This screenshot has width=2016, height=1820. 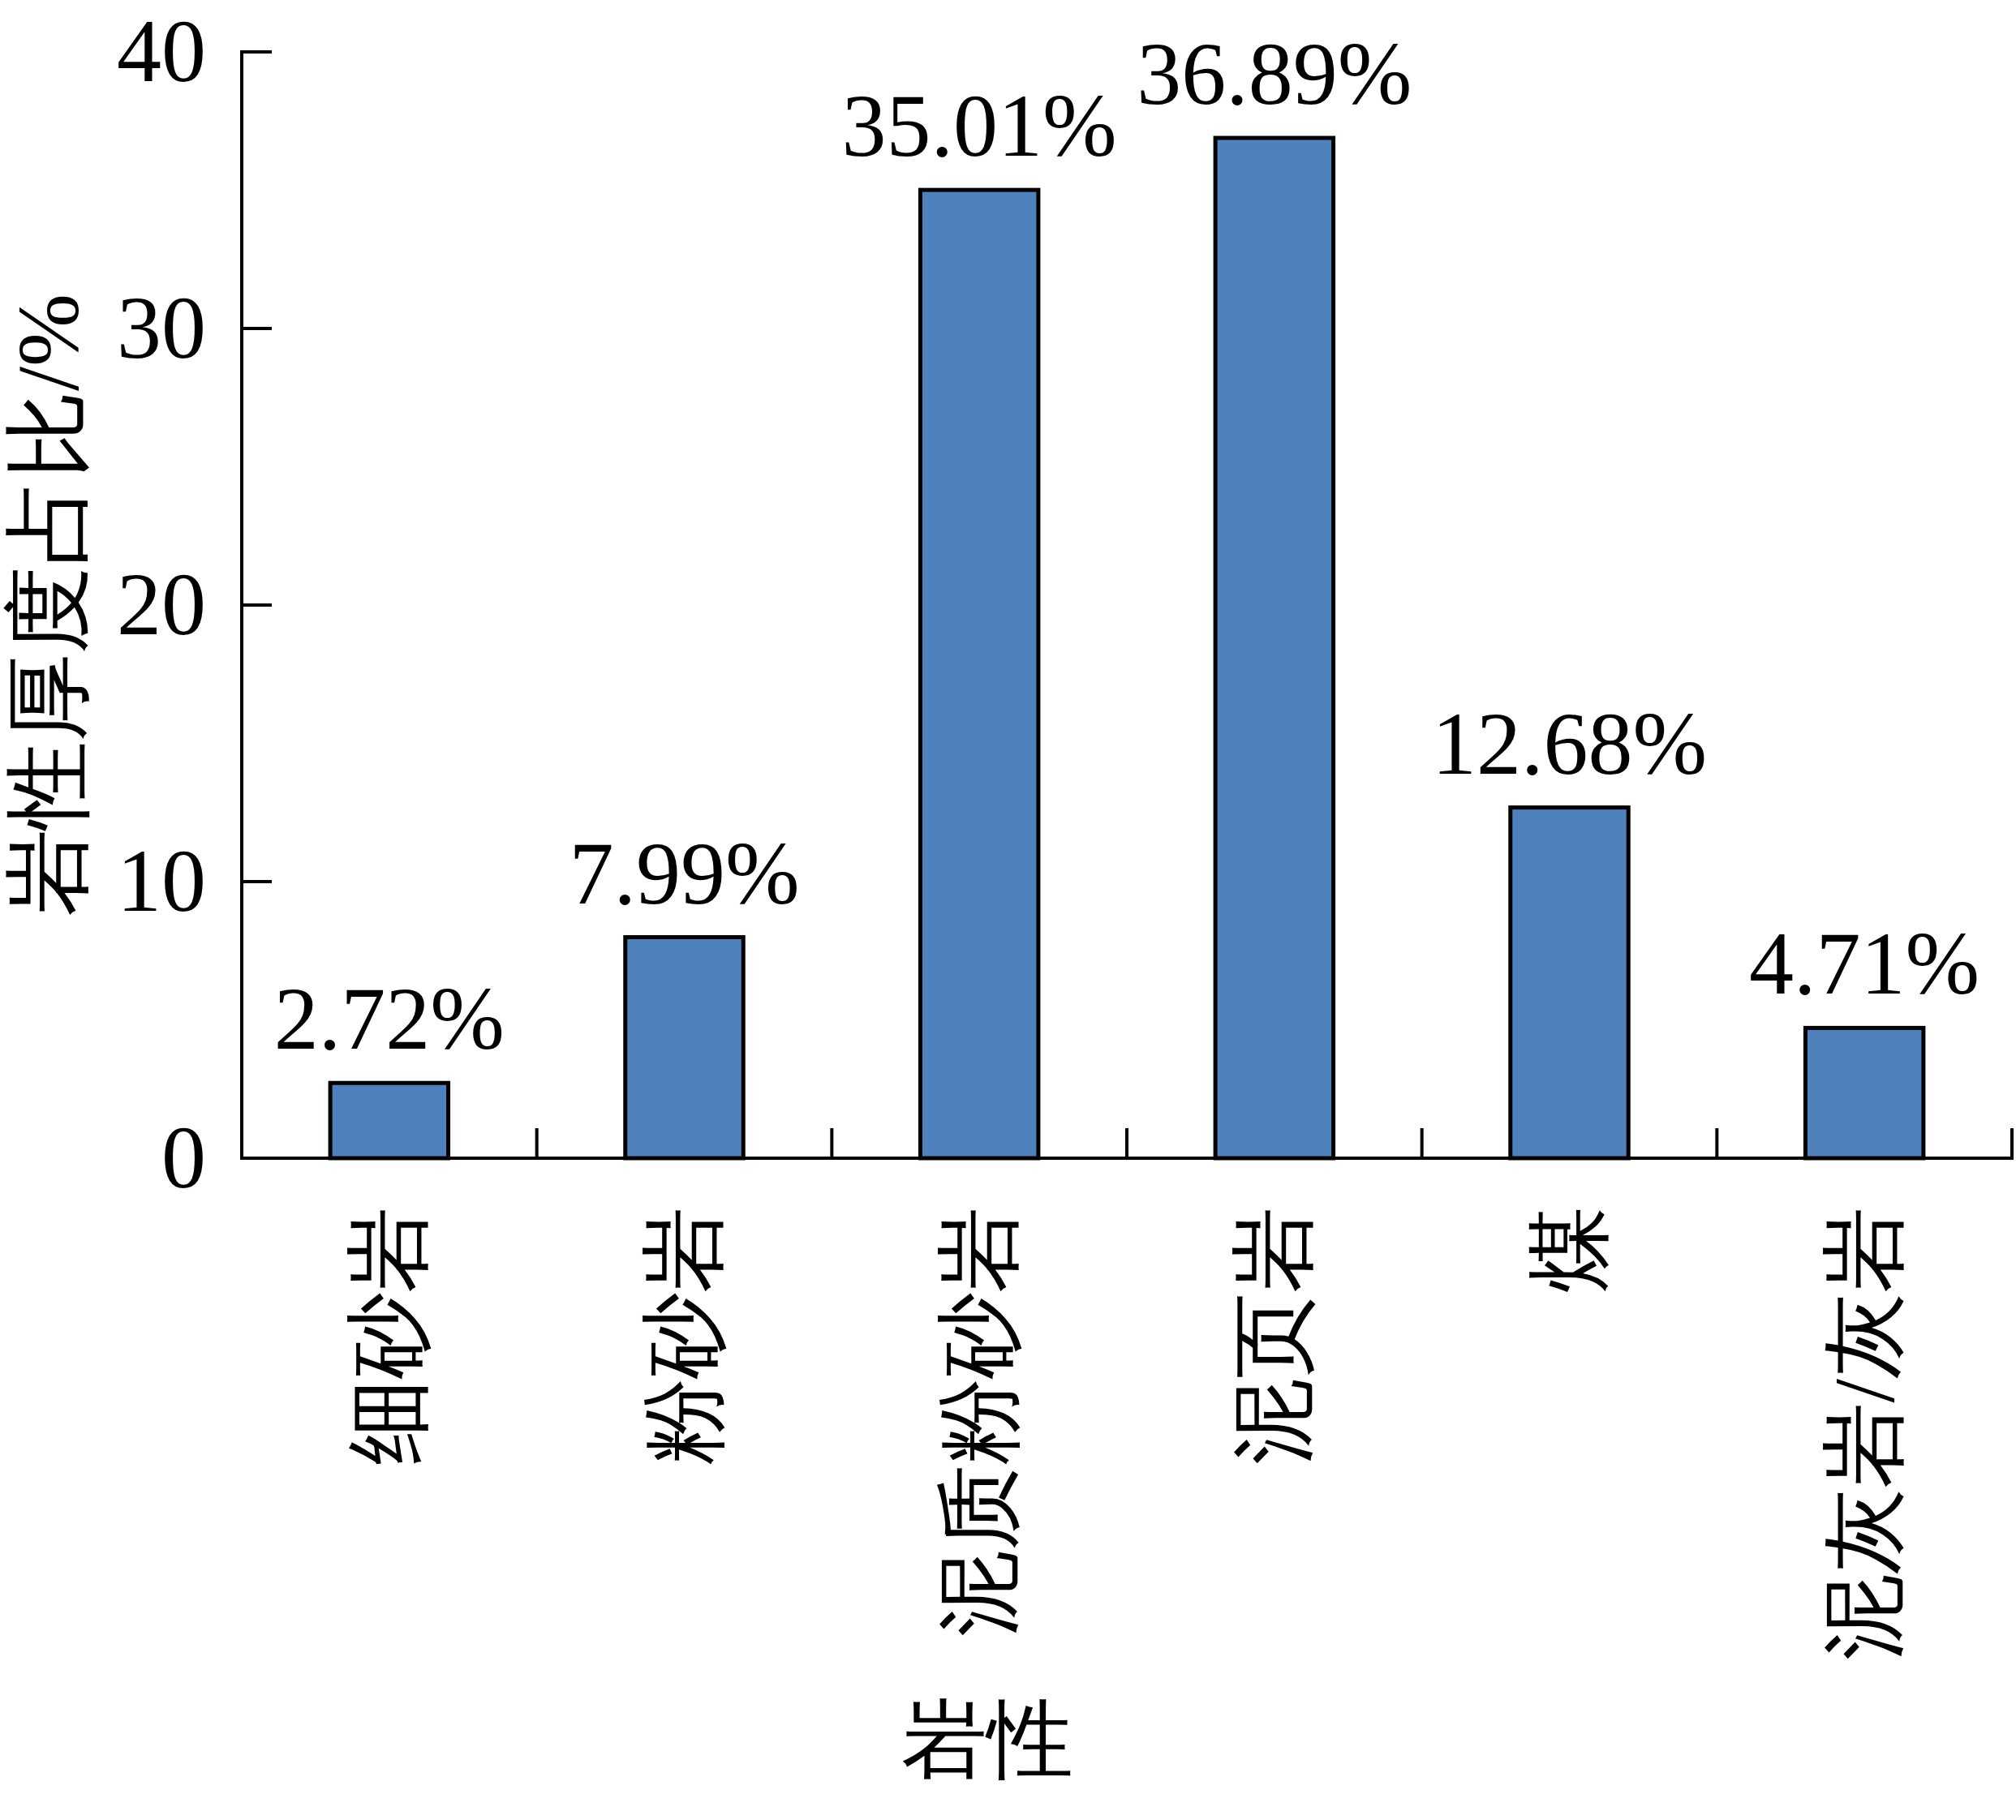 I want to click on y-axis-title: 岩性厚度占比/%, so click(x=48, y=605).